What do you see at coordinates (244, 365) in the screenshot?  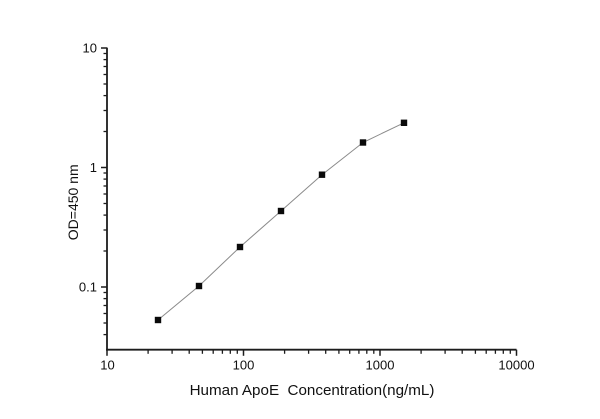 I see `svg-text: 100` at bounding box center [244, 365].